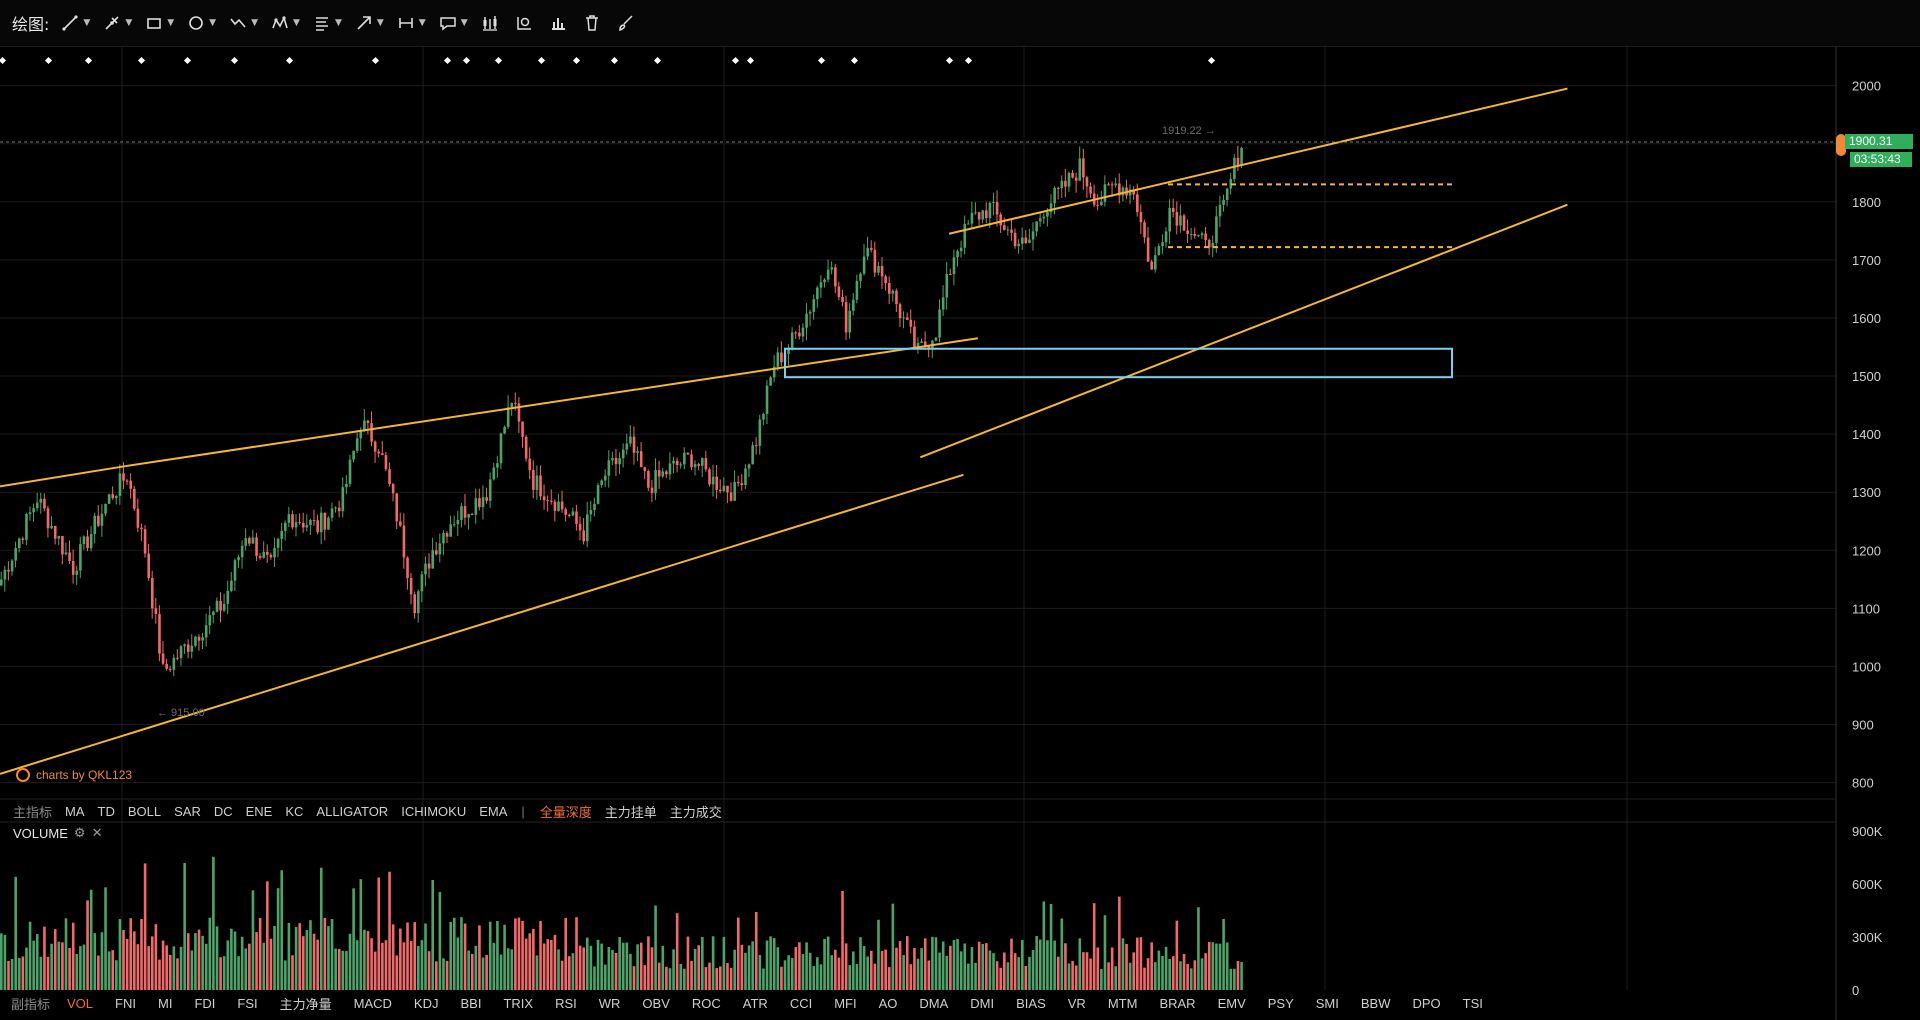  Describe the element at coordinates (821, 60) in the screenshot. I see `event-marker` at that location.